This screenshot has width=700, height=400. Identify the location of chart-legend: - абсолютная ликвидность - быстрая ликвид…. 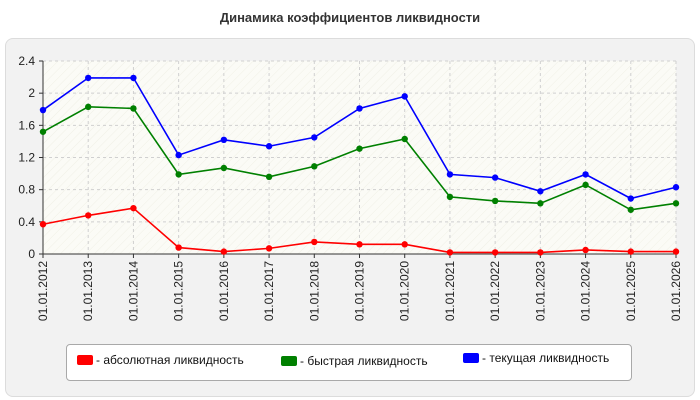
(349, 362).